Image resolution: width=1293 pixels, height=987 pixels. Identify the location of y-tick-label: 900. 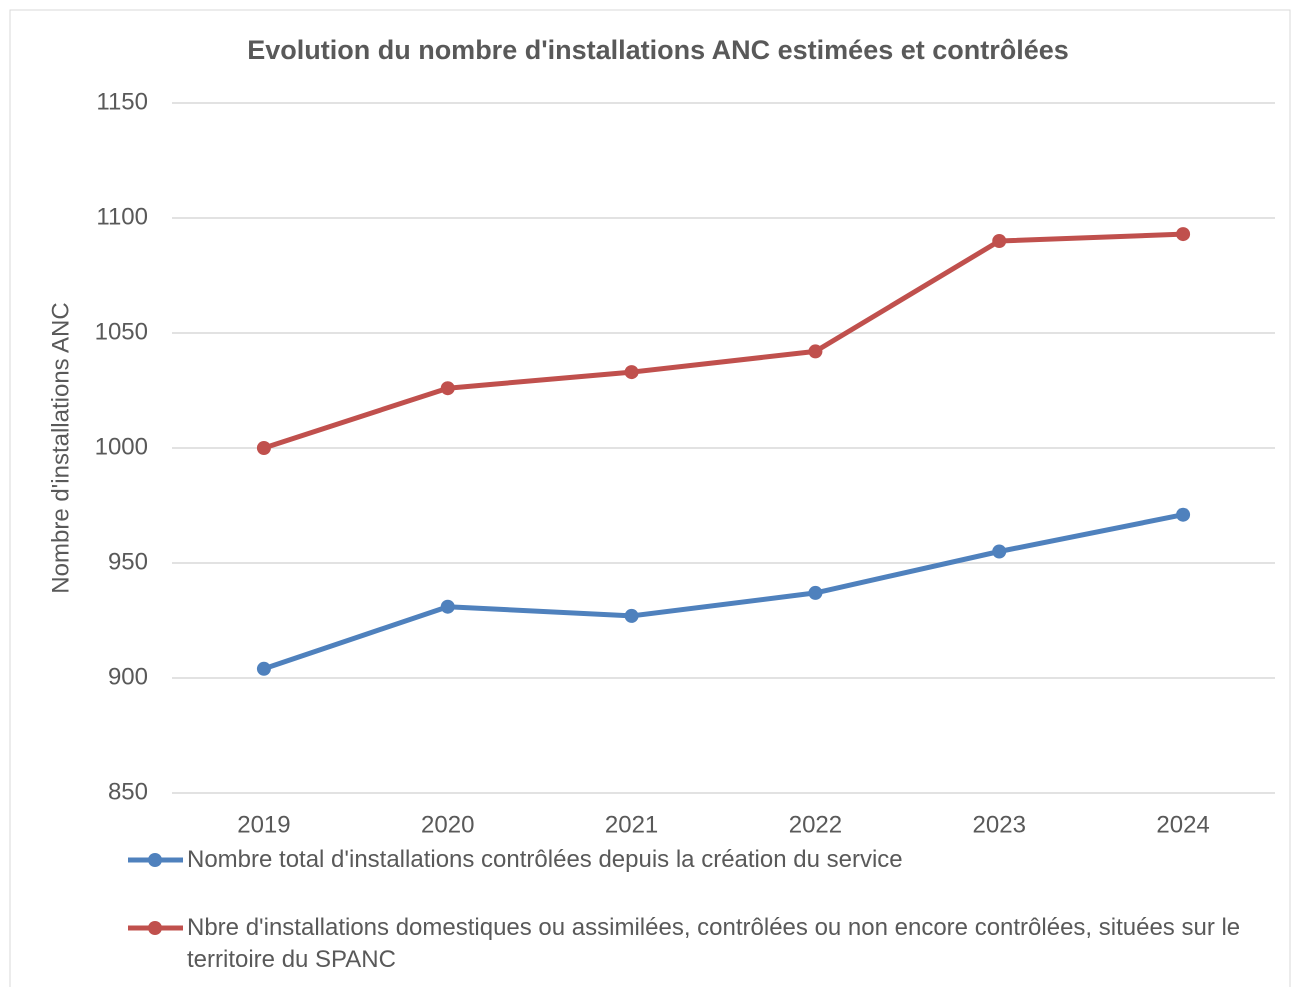
(128, 676).